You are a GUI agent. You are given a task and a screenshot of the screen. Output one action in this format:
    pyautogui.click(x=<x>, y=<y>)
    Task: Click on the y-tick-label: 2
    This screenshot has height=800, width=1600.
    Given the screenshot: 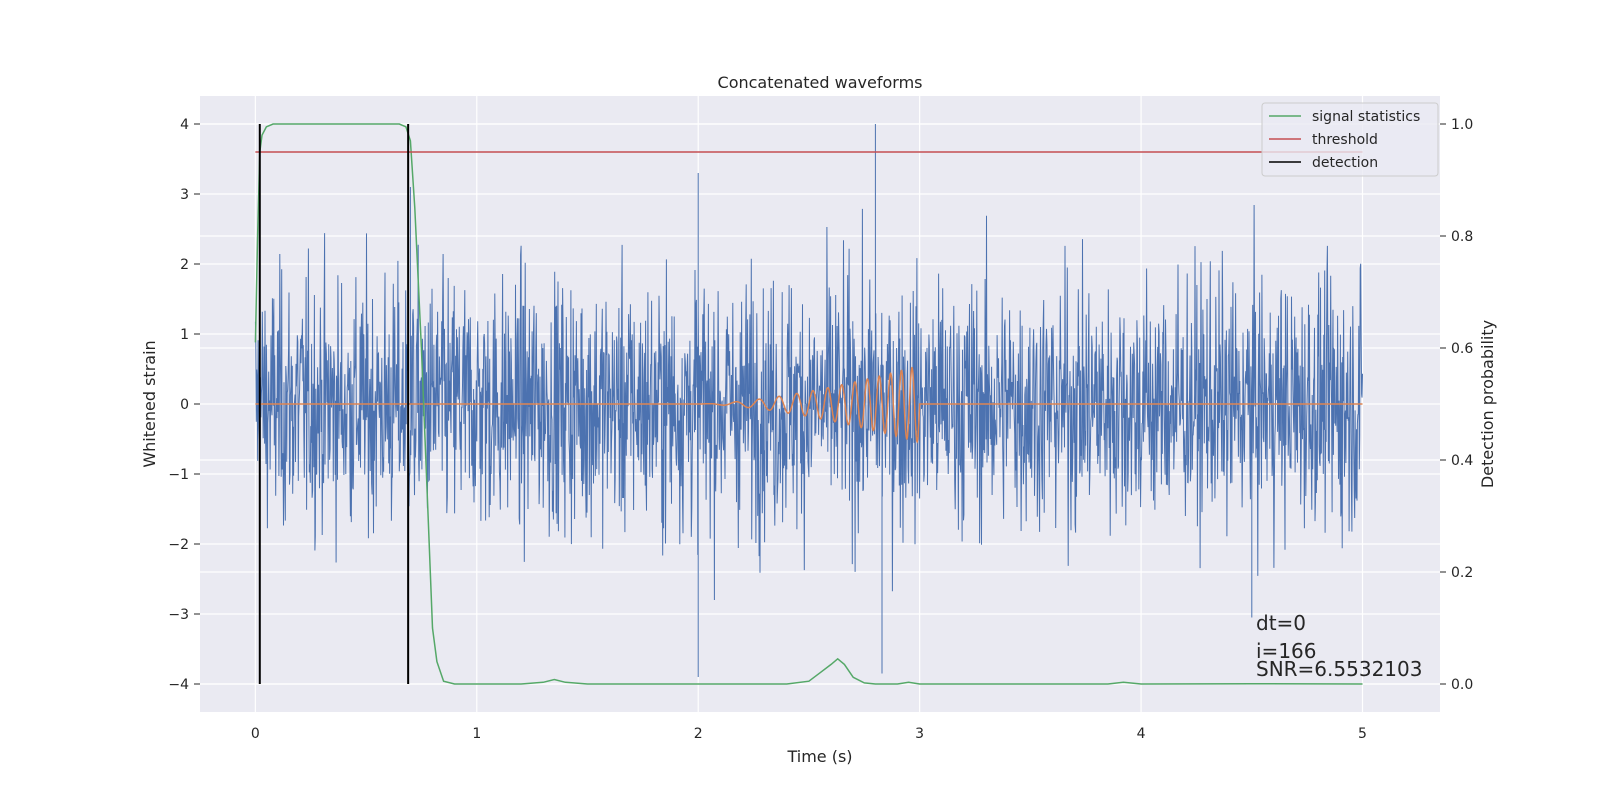 What is the action you would take?
    pyautogui.click(x=184, y=265)
    